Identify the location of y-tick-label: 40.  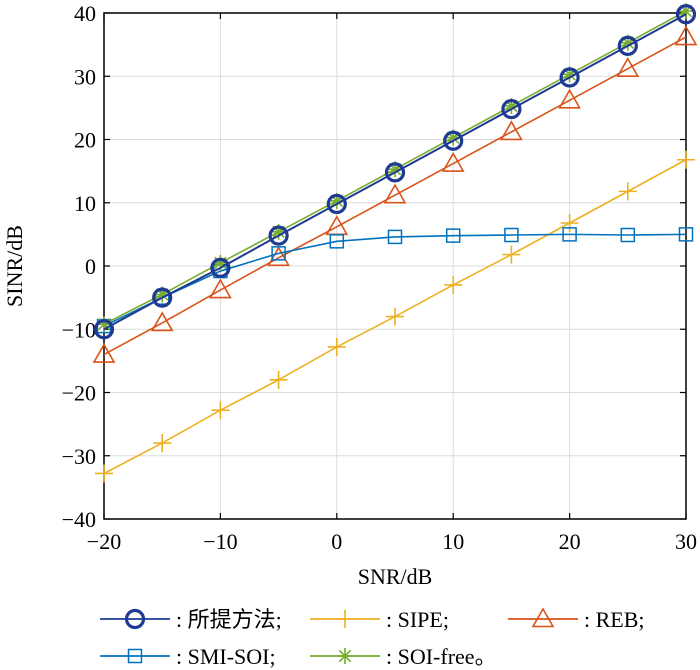
(85, 13).